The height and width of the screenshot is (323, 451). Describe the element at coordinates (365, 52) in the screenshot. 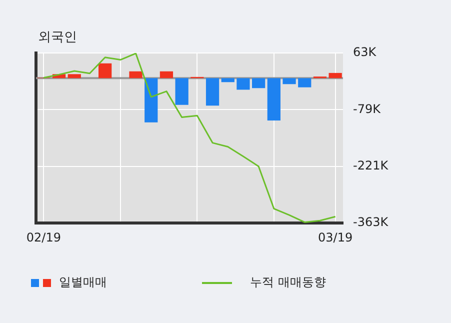

I see `y-tick-label: 63K` at that location.